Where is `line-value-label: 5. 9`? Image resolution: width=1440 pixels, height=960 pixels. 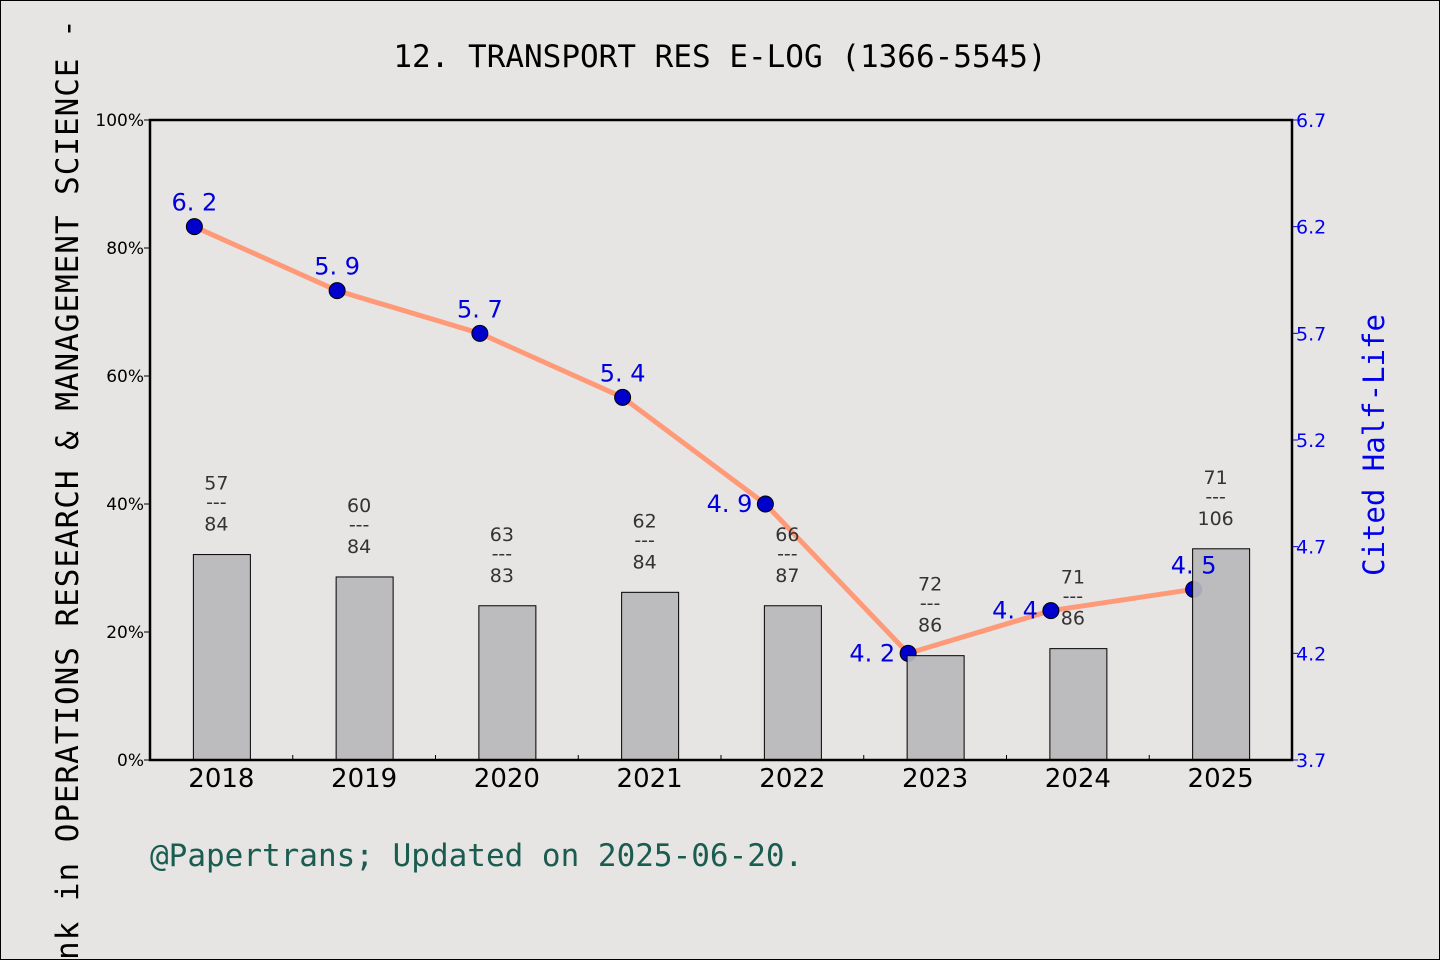
line-value-label: 5. 9 is located at coordinates (337, 267).